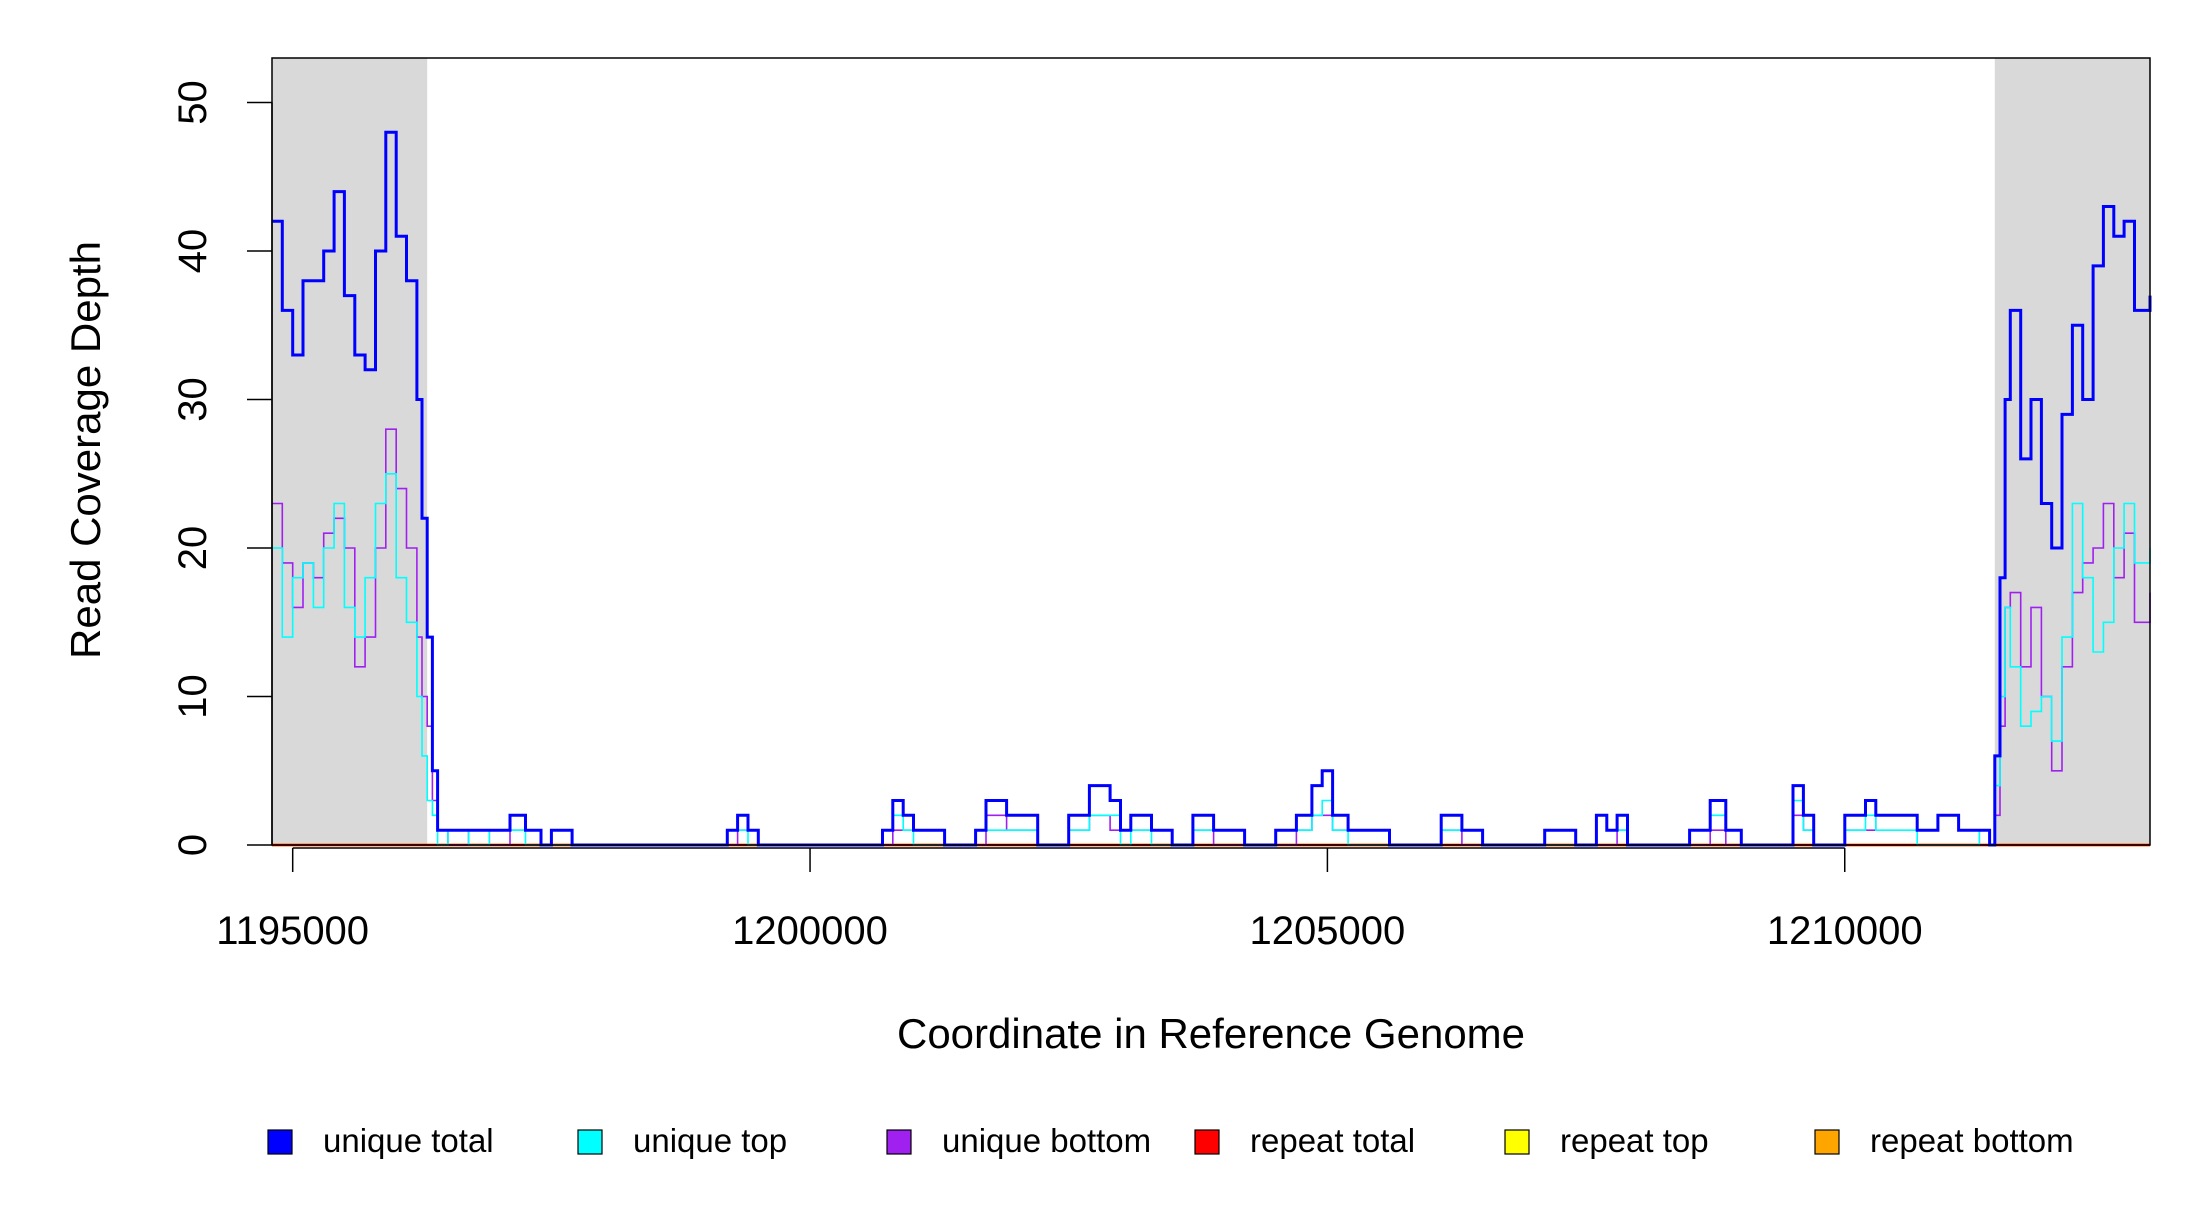 This screenshot has width=2200, height=1205. Describe the element at coordinates (1328, 931) in the screenshot. I see `x-tick-label: 1205000` at that location.